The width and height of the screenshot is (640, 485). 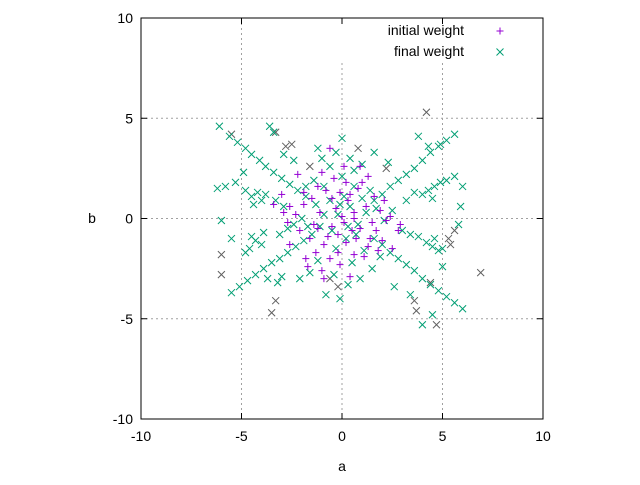 I want to click on legend-background, so click(x=441, y=40).